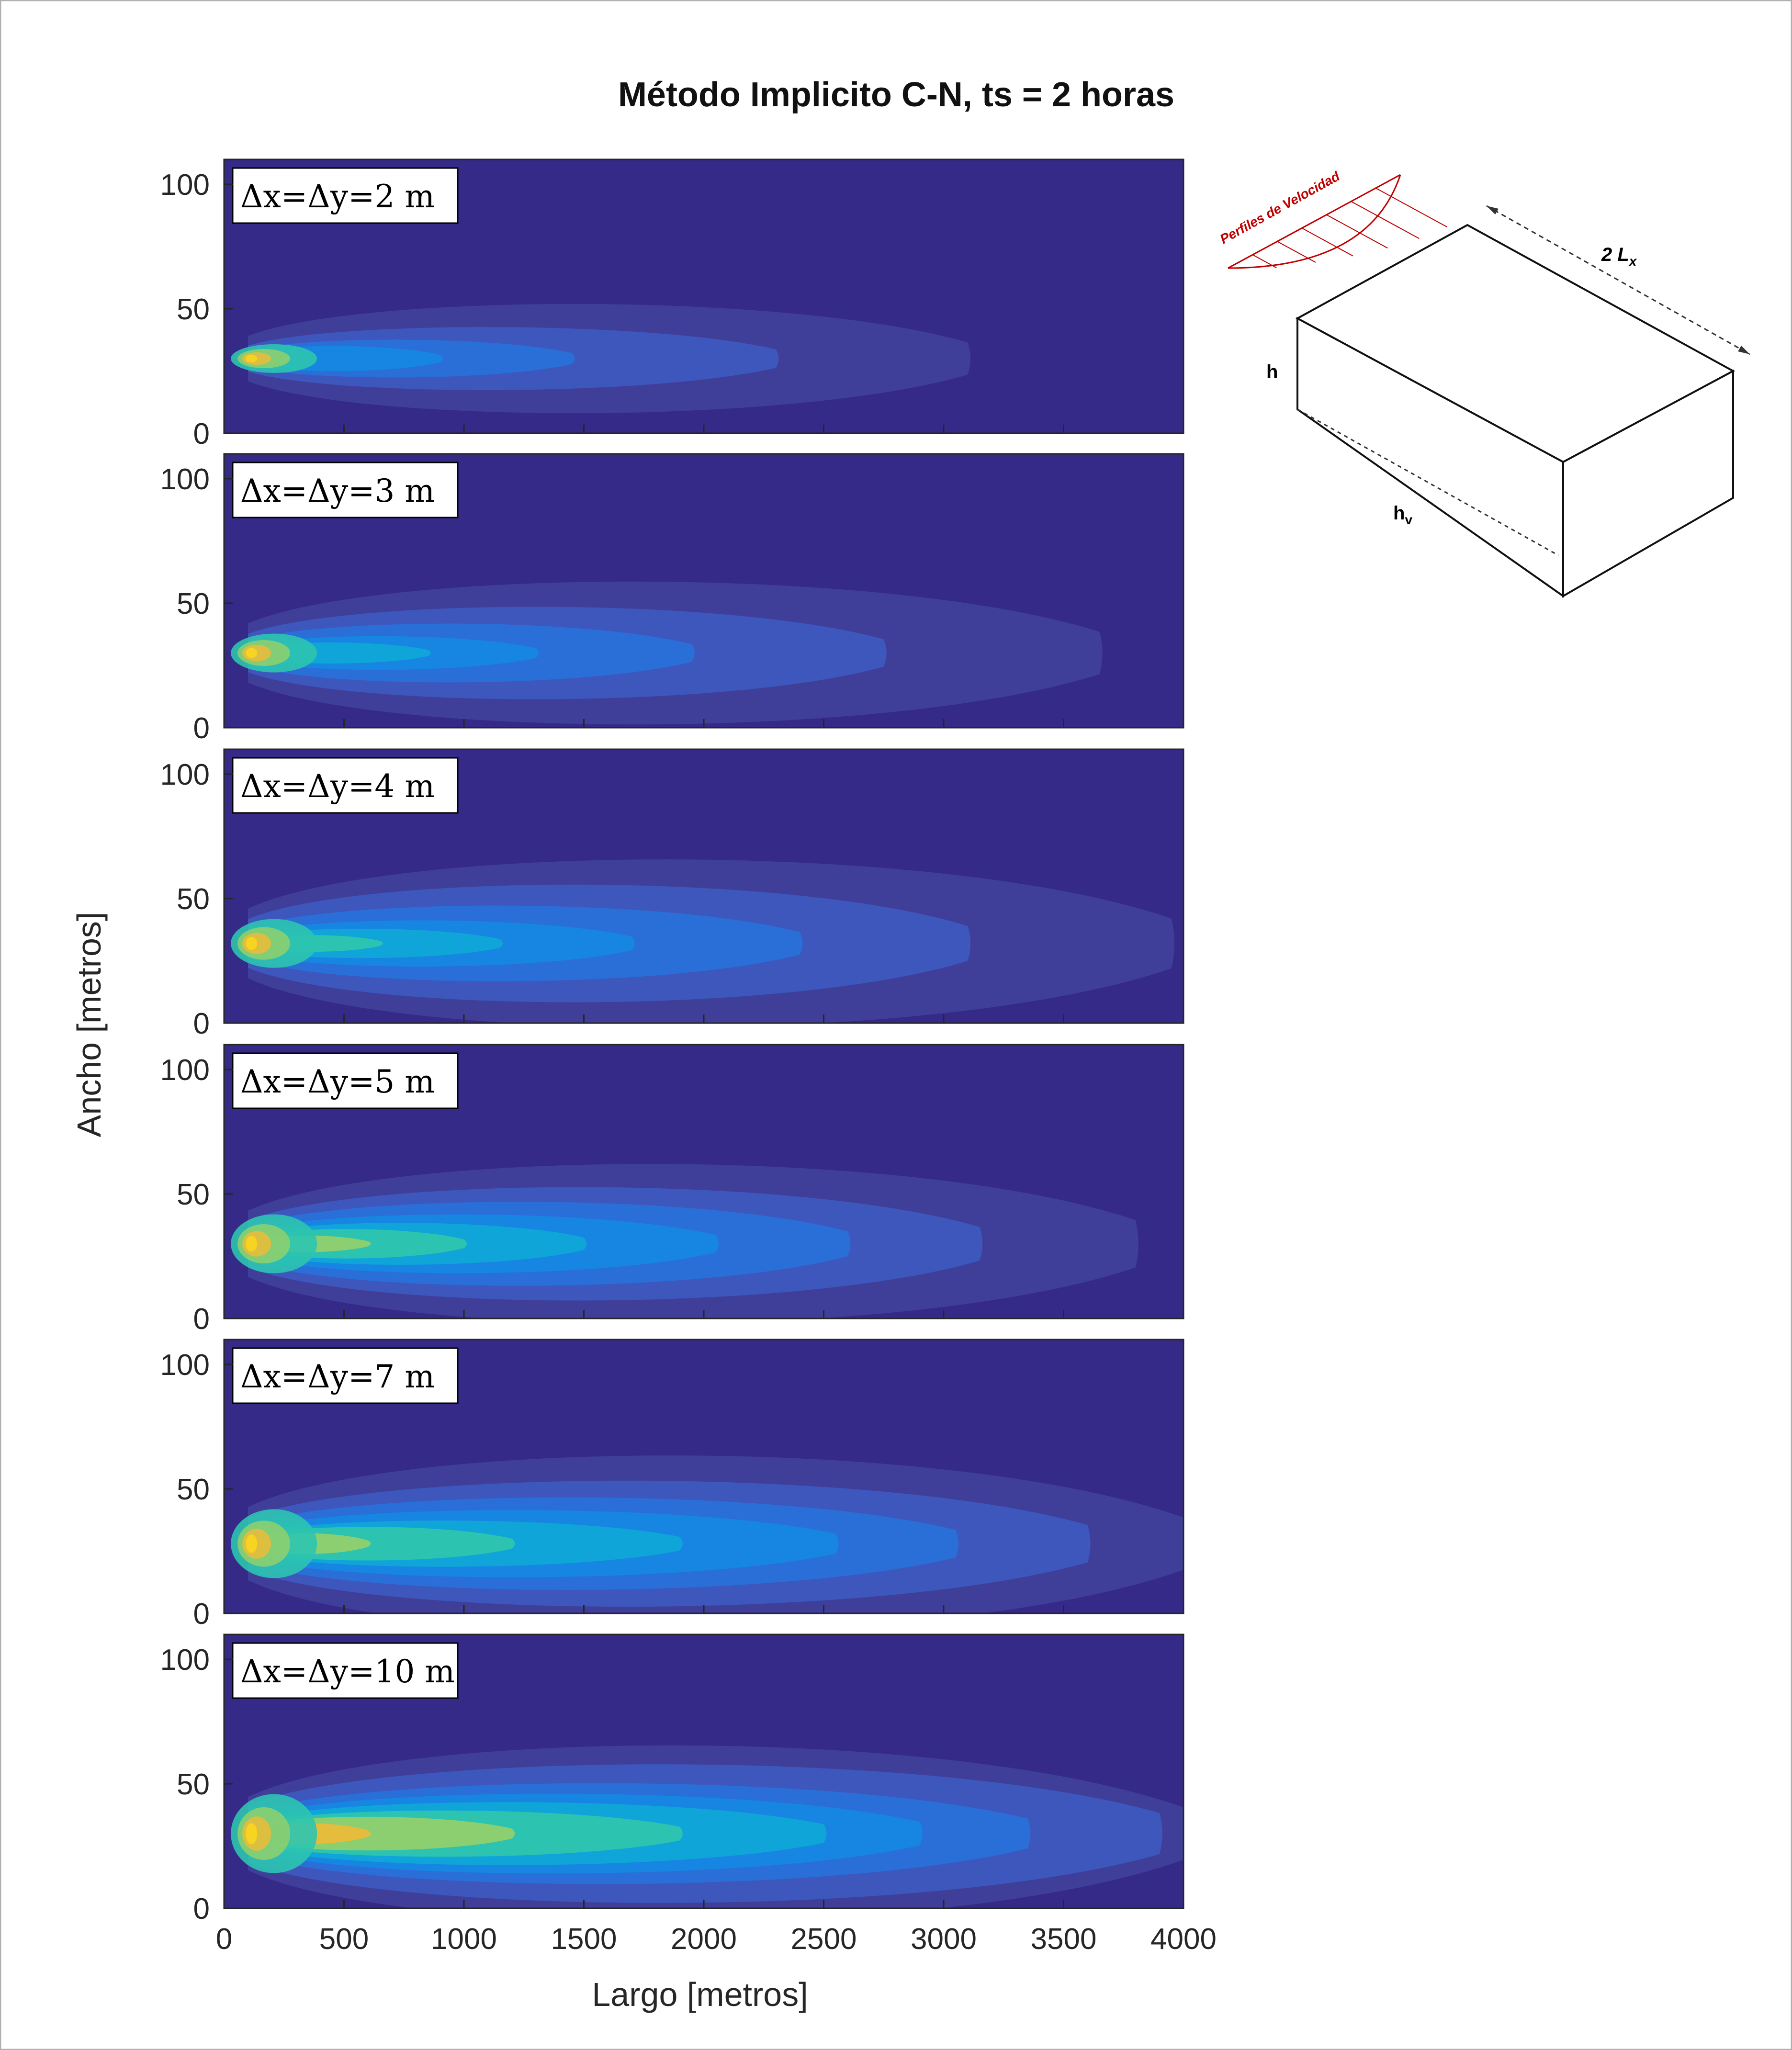 This screenshot has height=2050, width=1792. Describe the element at coordinates (944, 1940) in the screenshot. I see `x-tick-label: 3000` at that location.